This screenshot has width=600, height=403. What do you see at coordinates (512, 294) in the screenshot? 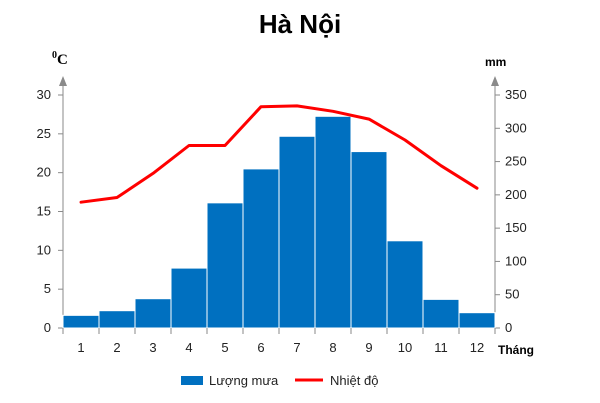
I see `right-tick-label: 50` at bounding box center [512, 294].